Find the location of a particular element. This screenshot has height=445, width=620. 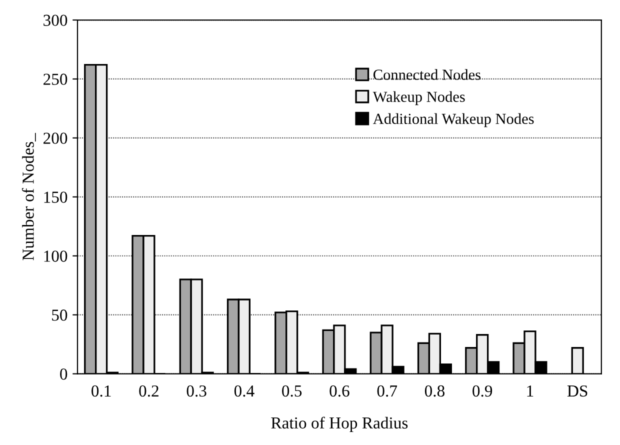

x-tick-label: 0.2 is located at coordinates (148, 391).